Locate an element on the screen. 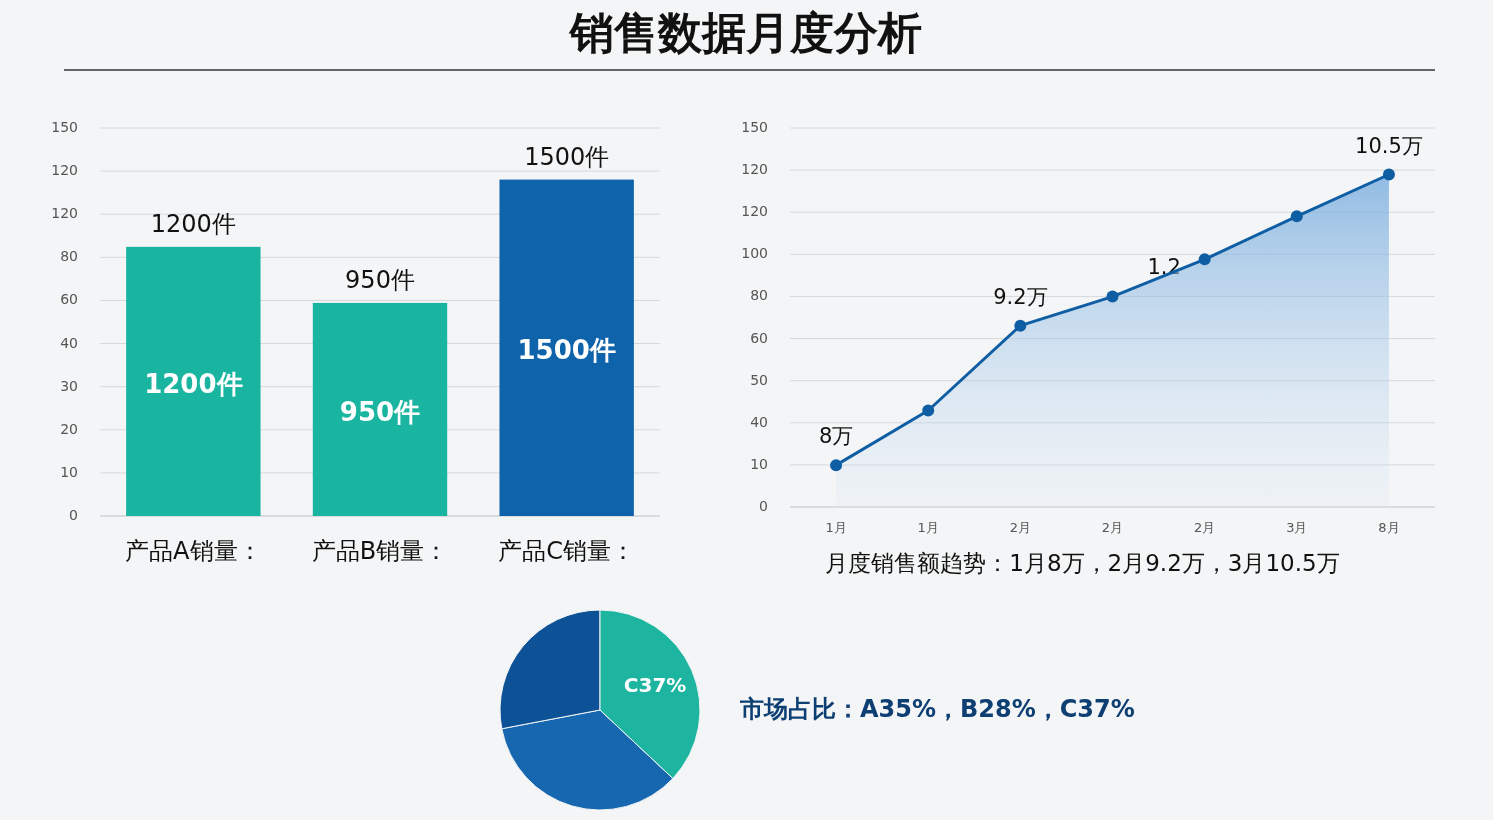  text: 1200件 is located at coordinates (193, 383).